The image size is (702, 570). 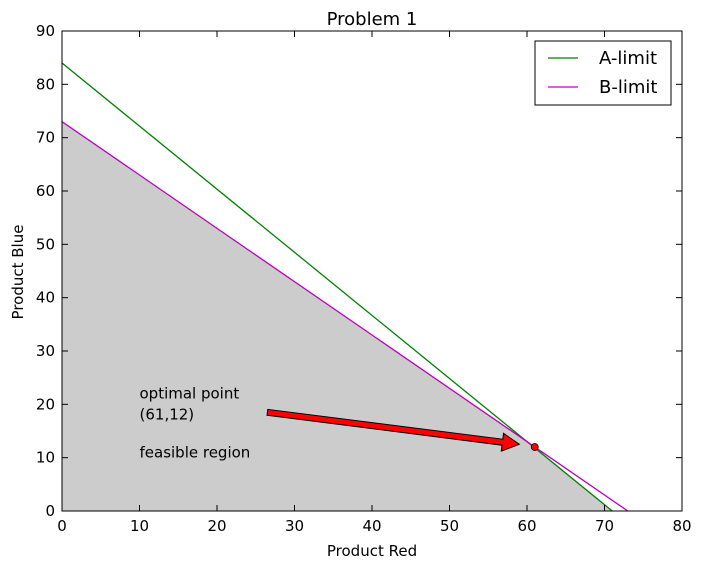 What do you see at coordinates (45, 31) in the screenshot?
I see `y-tick-label: 90` at bounding box center [45, 31].